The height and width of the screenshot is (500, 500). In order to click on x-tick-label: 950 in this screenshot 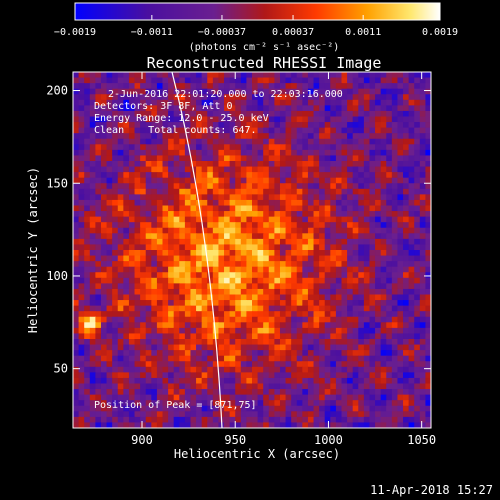, I will do `click(235, 440)`.